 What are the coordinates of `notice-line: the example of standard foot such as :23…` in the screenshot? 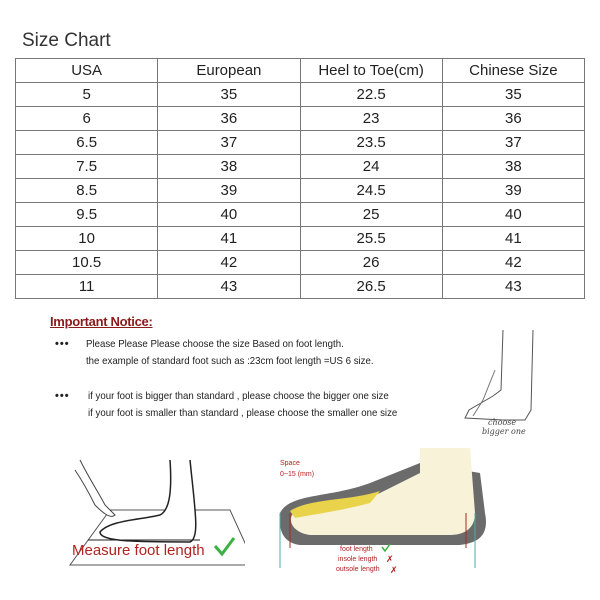 It's located at (230, 361).